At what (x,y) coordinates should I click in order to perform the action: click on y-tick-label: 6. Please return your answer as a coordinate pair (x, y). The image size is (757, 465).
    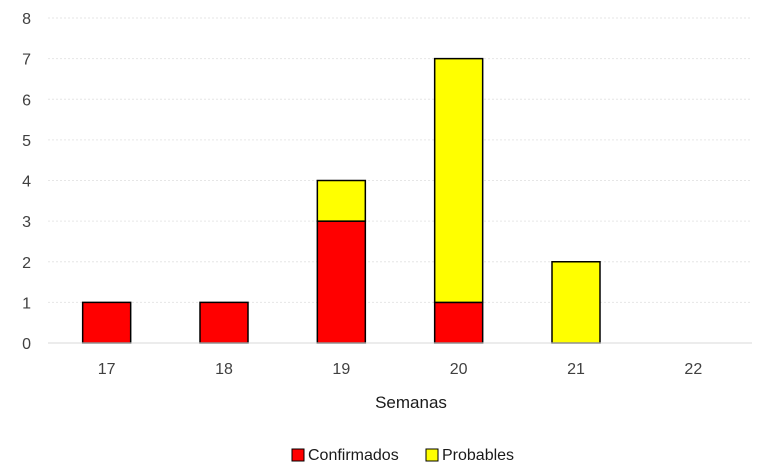
    Looking at the image, I should click on (26, 100).